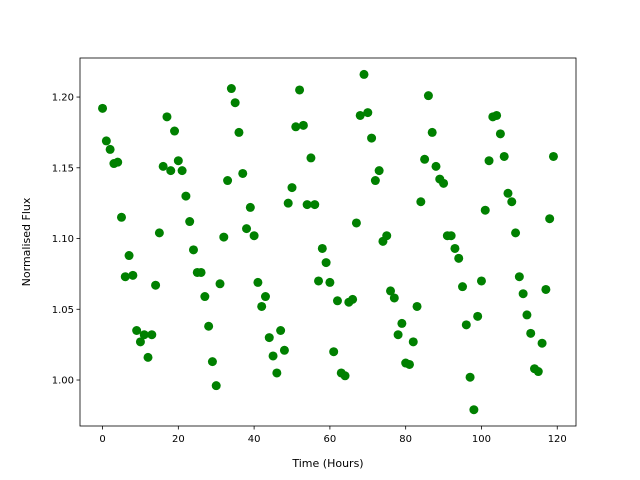  I want to click on x-tick-label: 80, so click(405, 439).